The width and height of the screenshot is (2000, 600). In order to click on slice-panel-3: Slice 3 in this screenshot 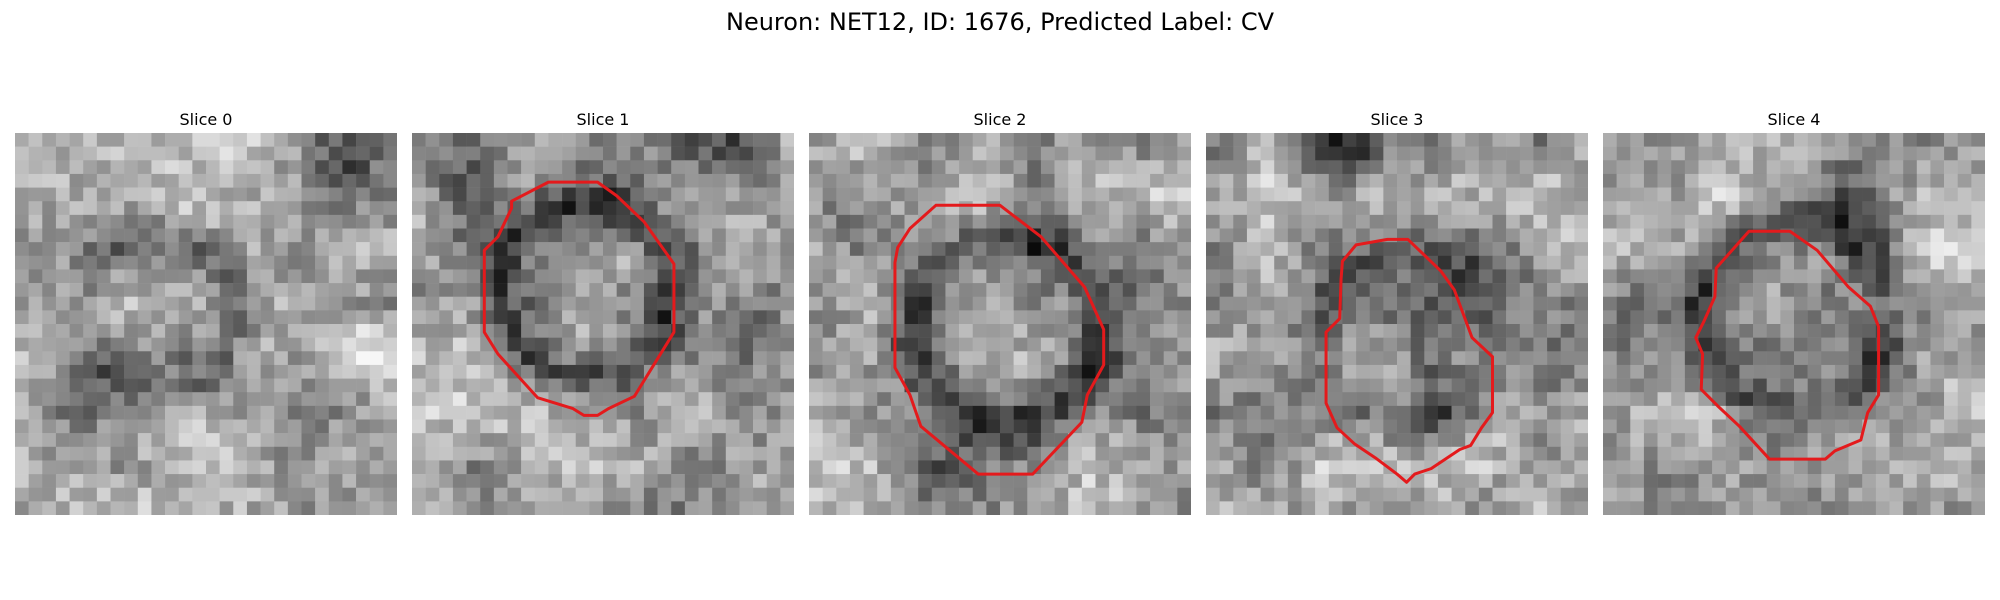, I will do `click(1397, 120)`.